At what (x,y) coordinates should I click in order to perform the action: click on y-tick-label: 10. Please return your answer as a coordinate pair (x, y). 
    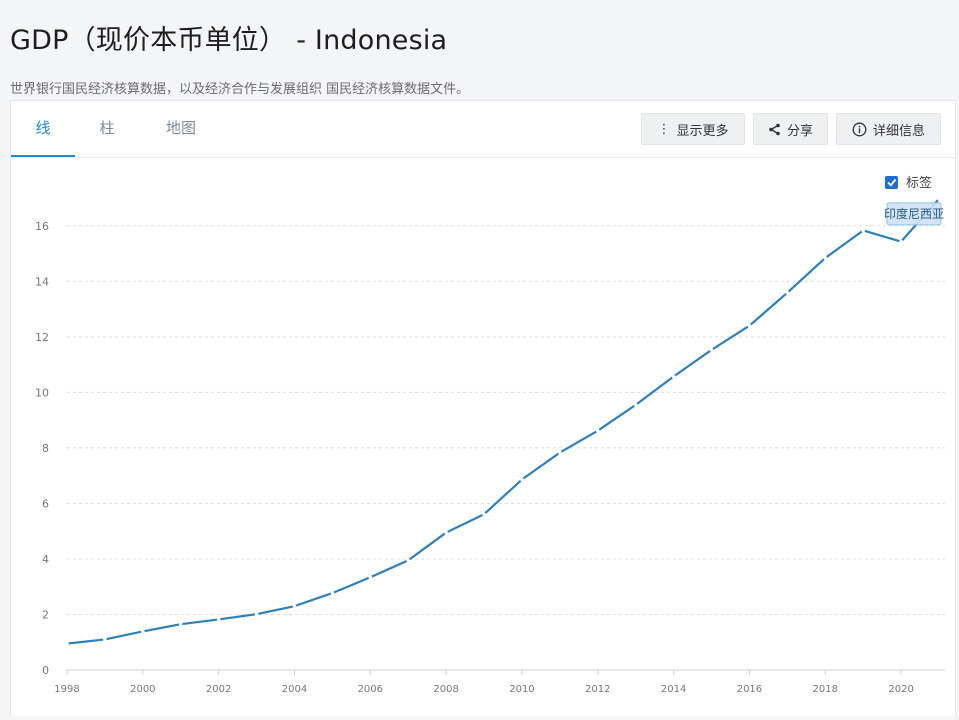
    Looking at the image, I should click on (42, 392).